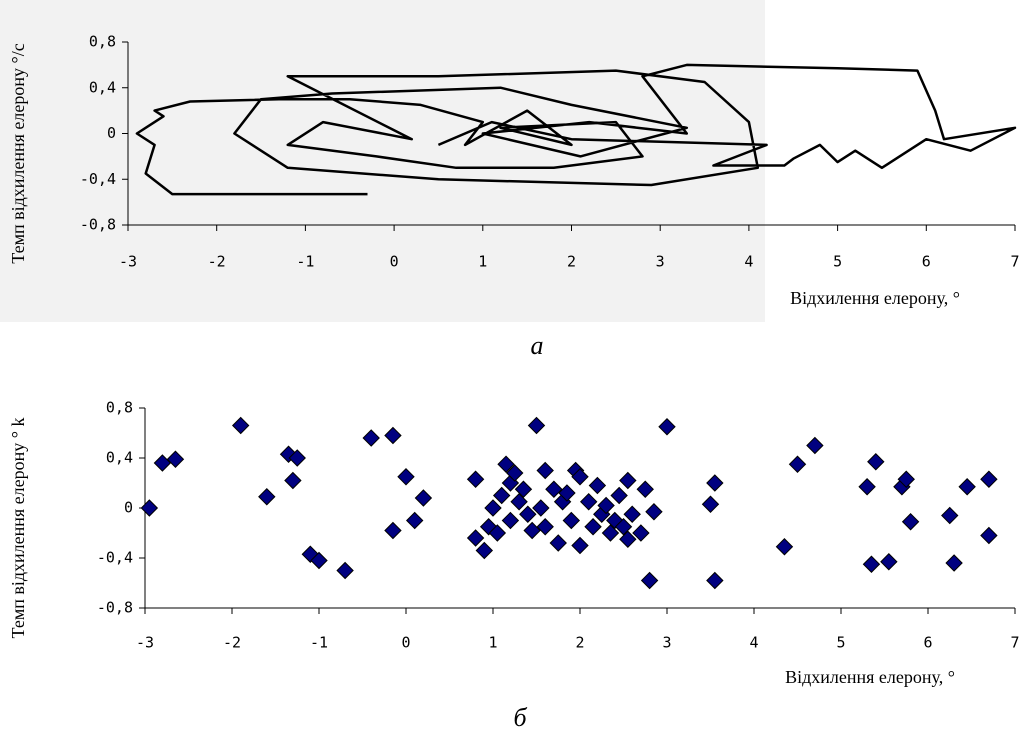 The height and width of the screenshot is (753, 1023). Describe the element at coordinates (119, 458) in the screenshot. I see `y-tick-label: 0,4` at that location.